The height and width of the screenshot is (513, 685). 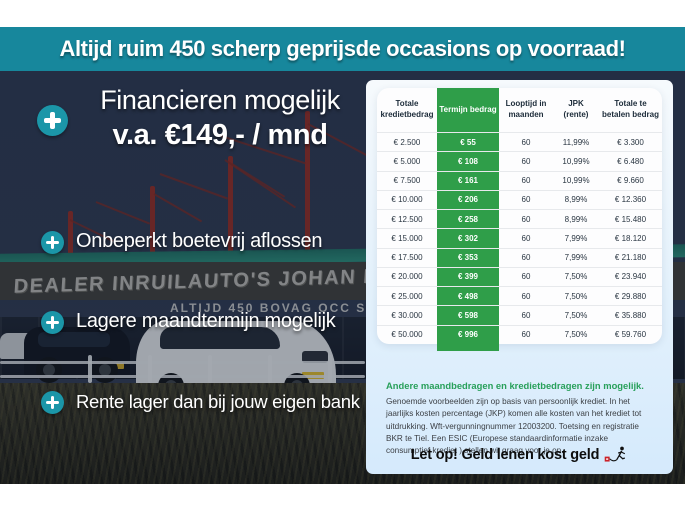 What do you see at coordinates (630, 316) in the screenshot?
I see `table-cell: € 35.880` at bounding box center [630, 316].